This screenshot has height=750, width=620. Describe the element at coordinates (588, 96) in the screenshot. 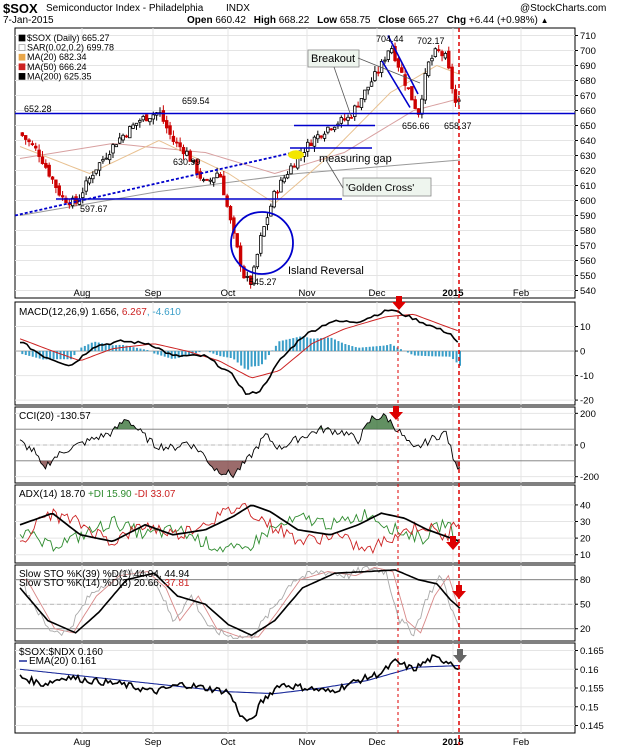

I see `y-tick-label: 670` at that location.